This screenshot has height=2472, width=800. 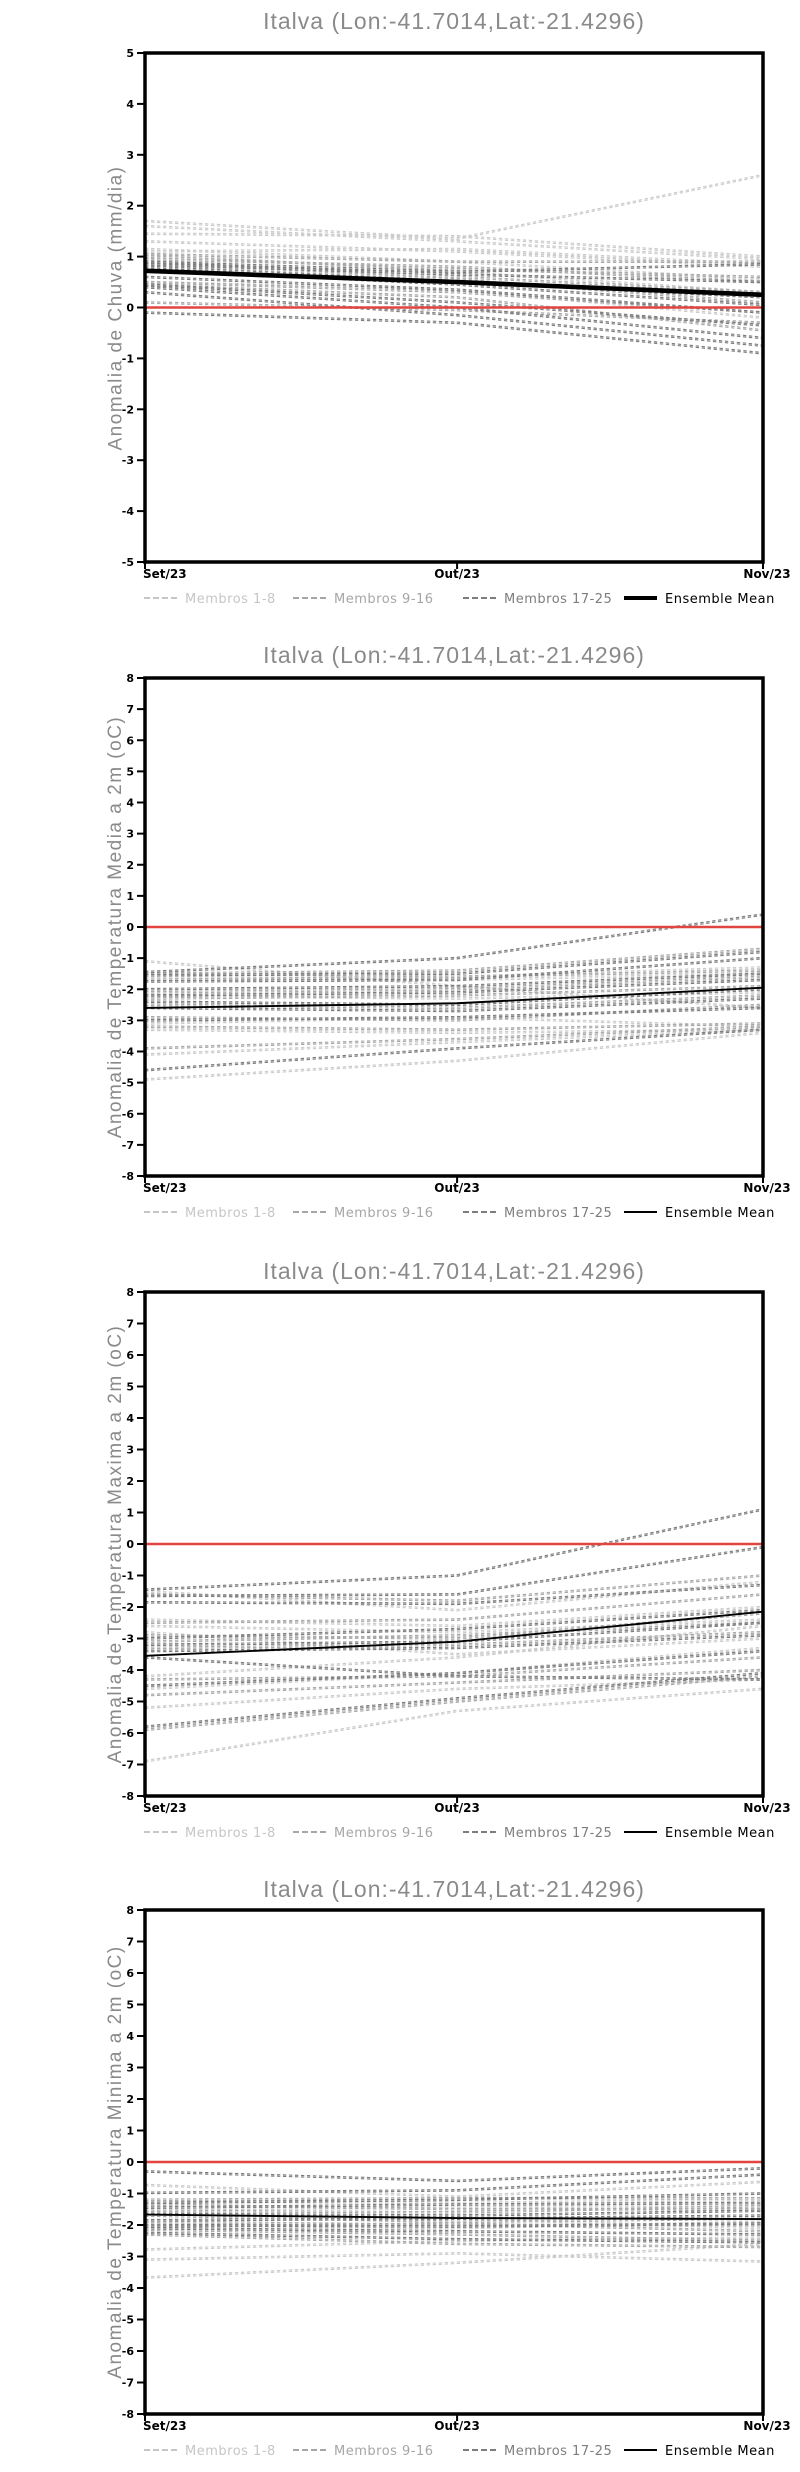 I want to click on y-axis-label: Anomalia de Chuva (mm/dia), so click(x=115, y=307).